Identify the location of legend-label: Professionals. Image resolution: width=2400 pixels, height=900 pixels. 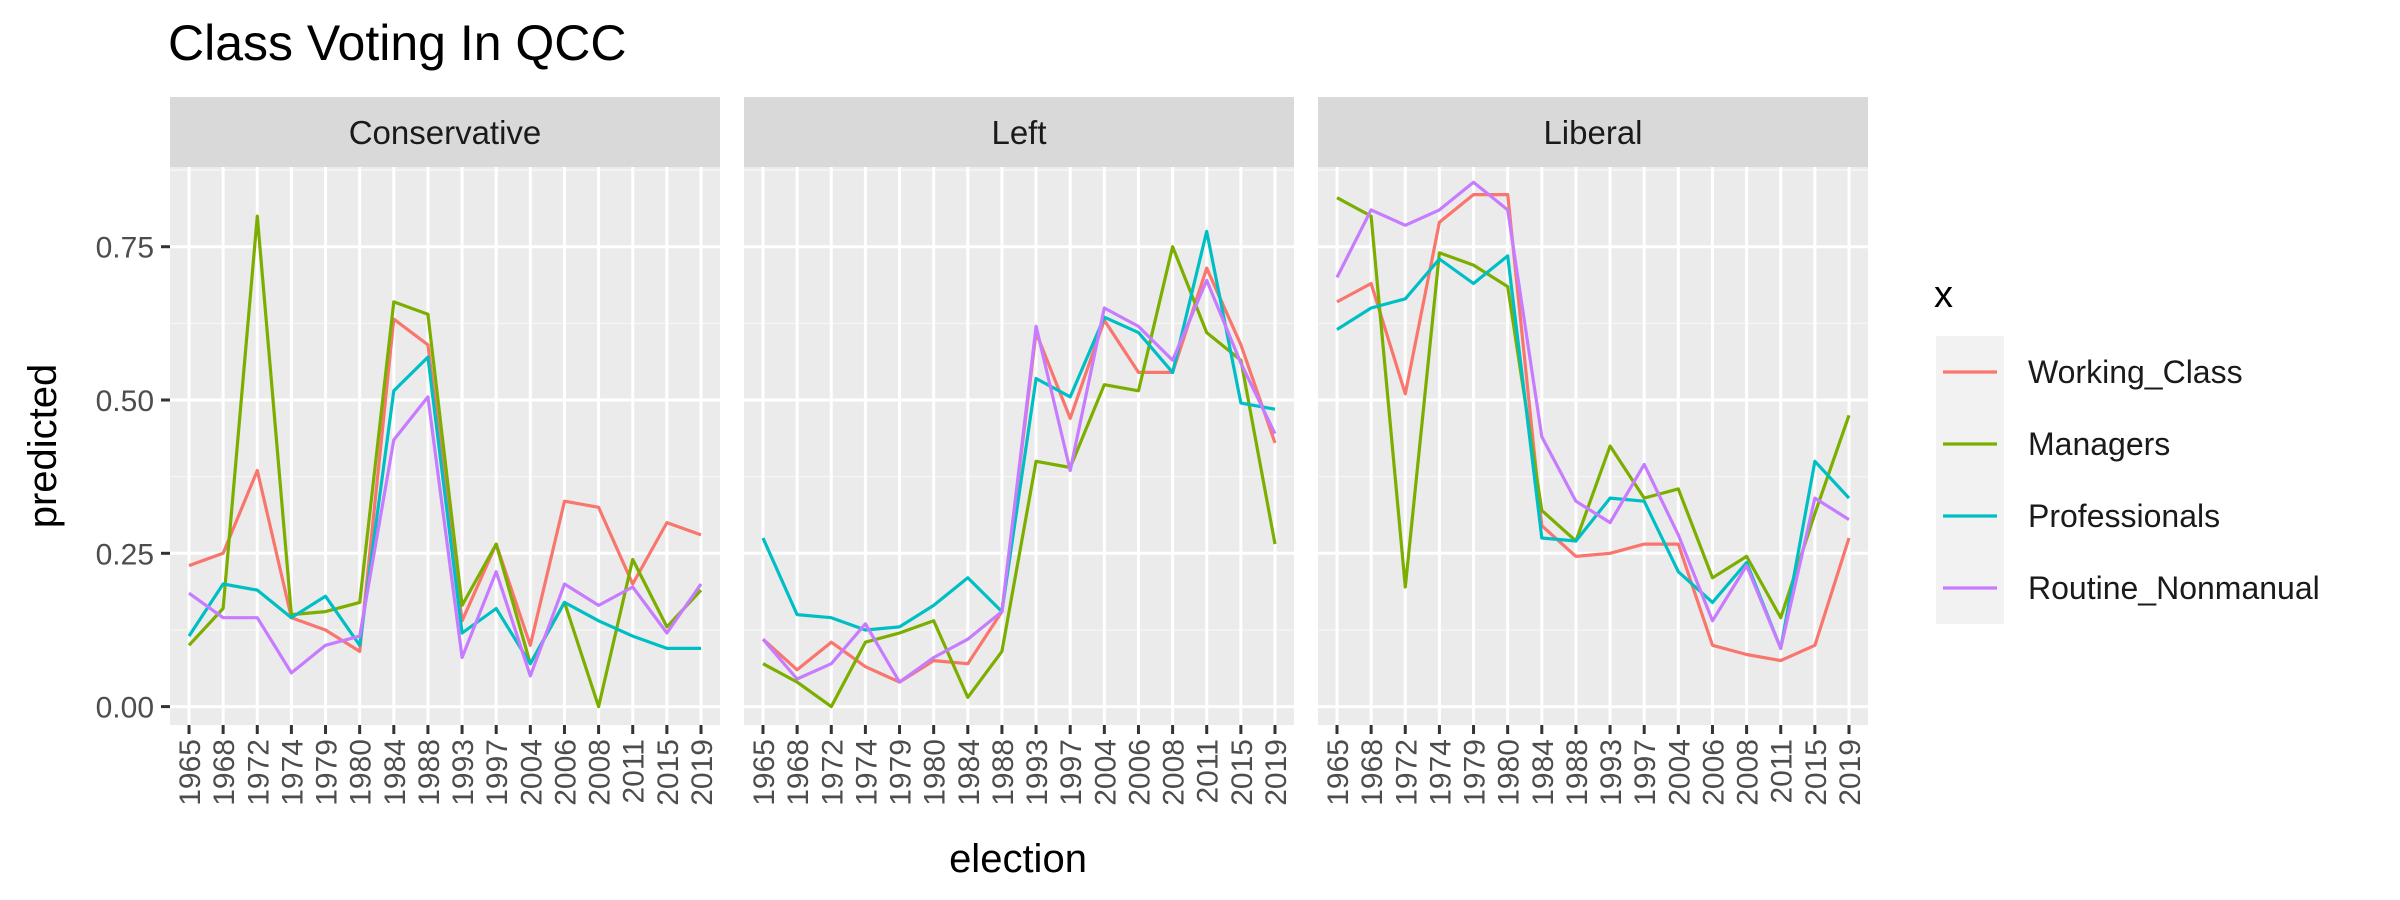
(2124, 516).